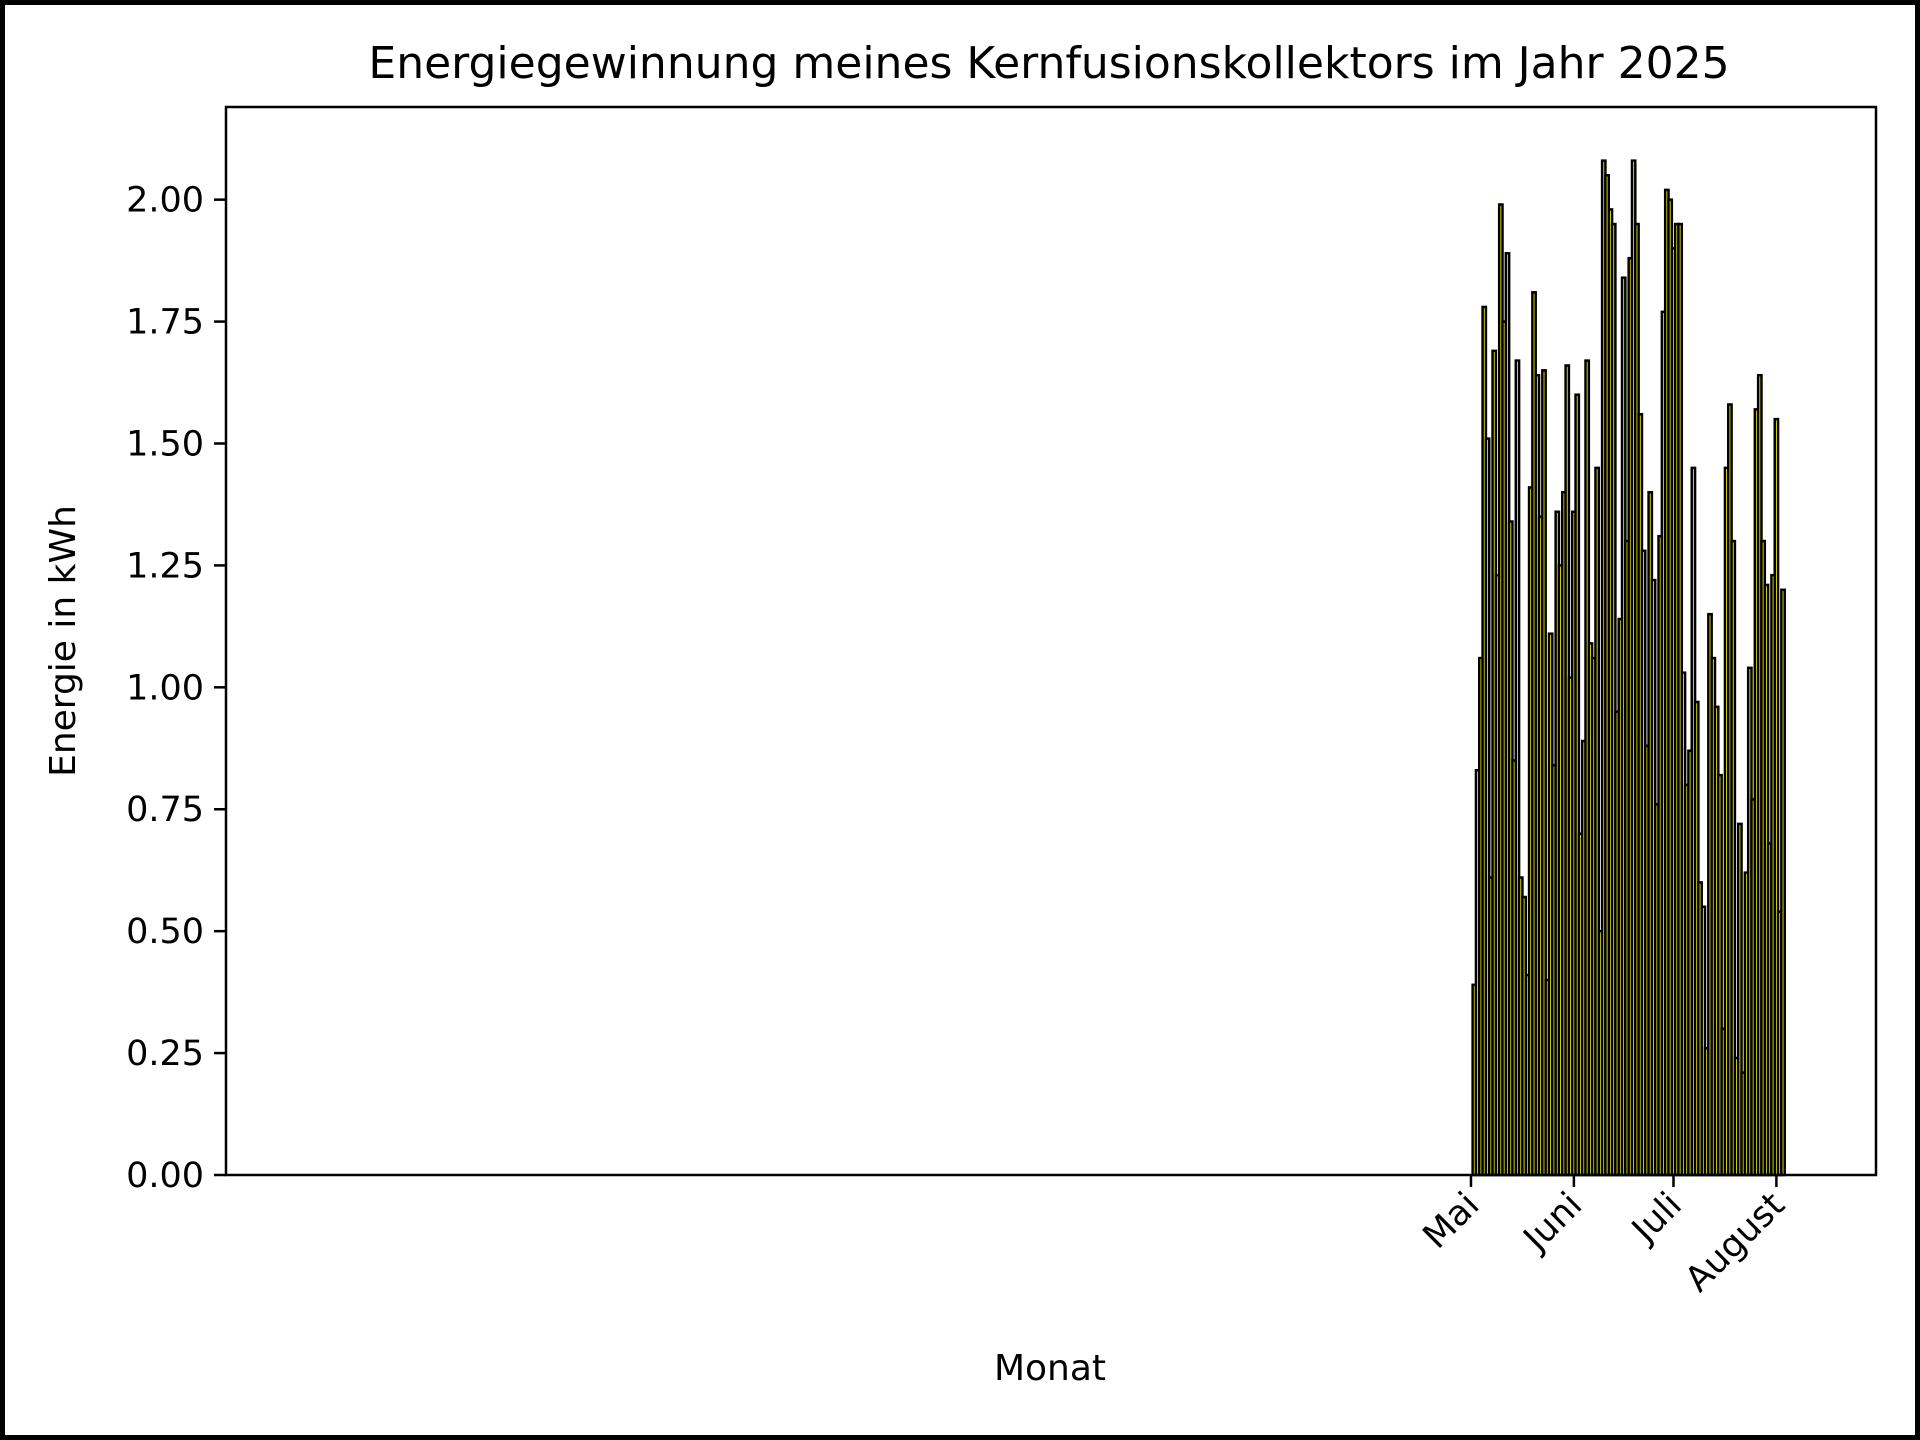 The width and height of the screenshot is (1920, 1440). I want to click on y-tick-label: 1.75, so click(165, 323).